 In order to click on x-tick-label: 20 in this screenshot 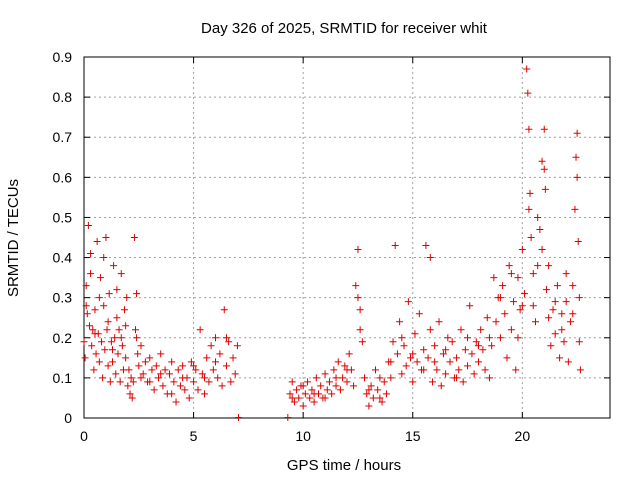, I will do `click(523, 436)`.